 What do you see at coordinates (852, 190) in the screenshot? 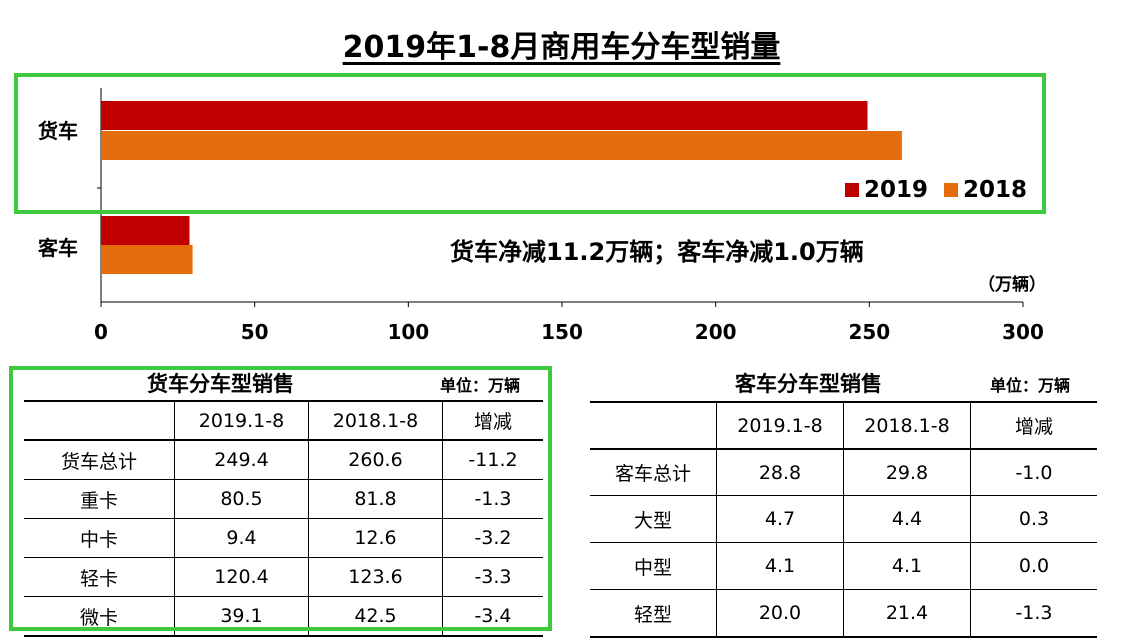
I see `legend-swatch-2019` at bounding box center [852, 190].